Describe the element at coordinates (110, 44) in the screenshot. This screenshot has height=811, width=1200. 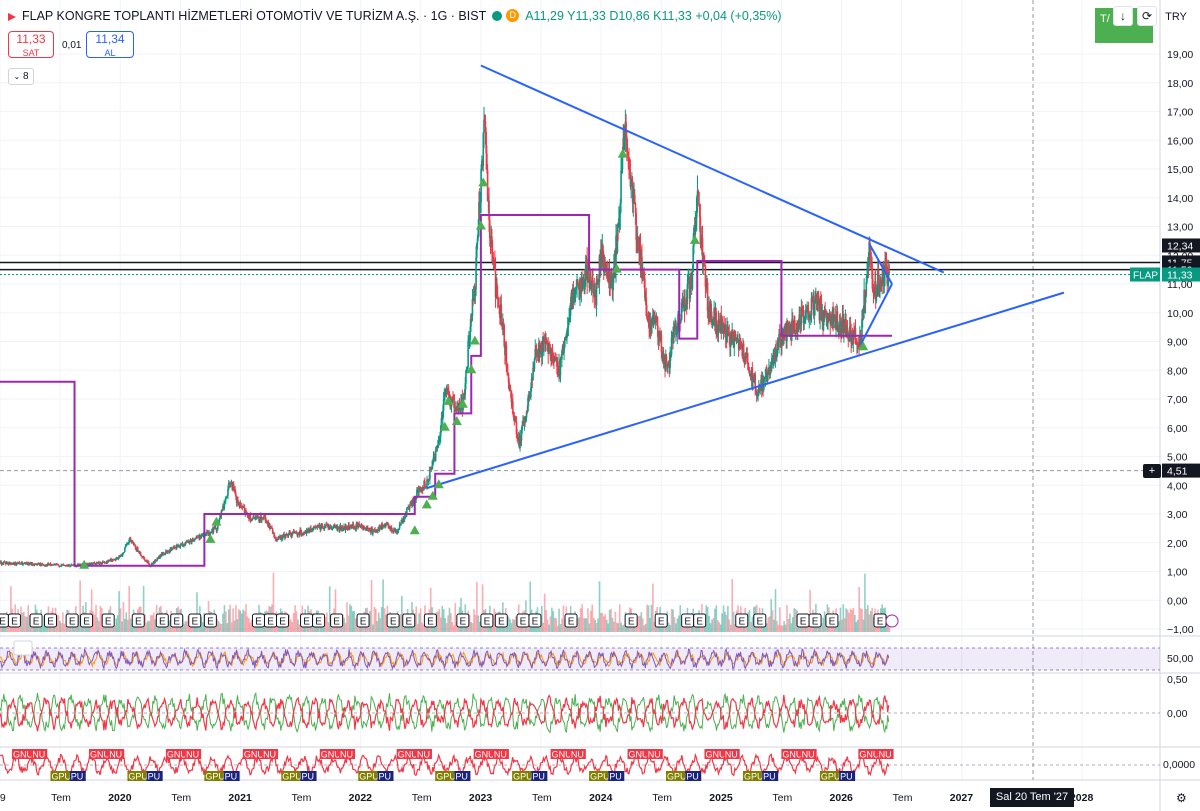
I see `buy-button: 11,34 AL` at that location.